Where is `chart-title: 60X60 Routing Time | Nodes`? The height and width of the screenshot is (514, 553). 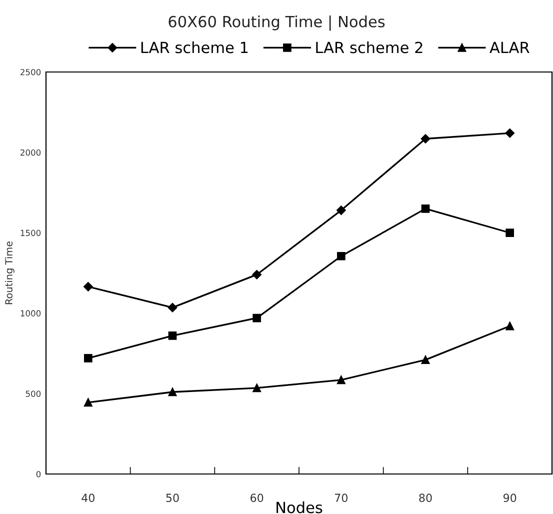
chart-title: 60X60 Routing Time | Nodes is located at coordinates (276, 23).